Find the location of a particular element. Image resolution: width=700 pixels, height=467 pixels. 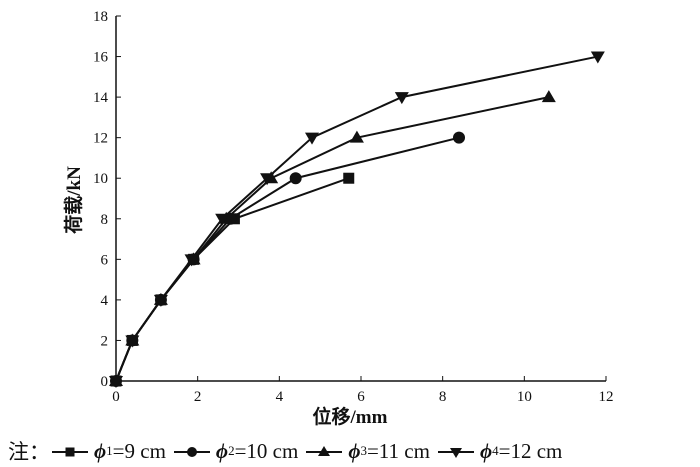

y-tick-label: 4 is located at coordinates (105, 301).